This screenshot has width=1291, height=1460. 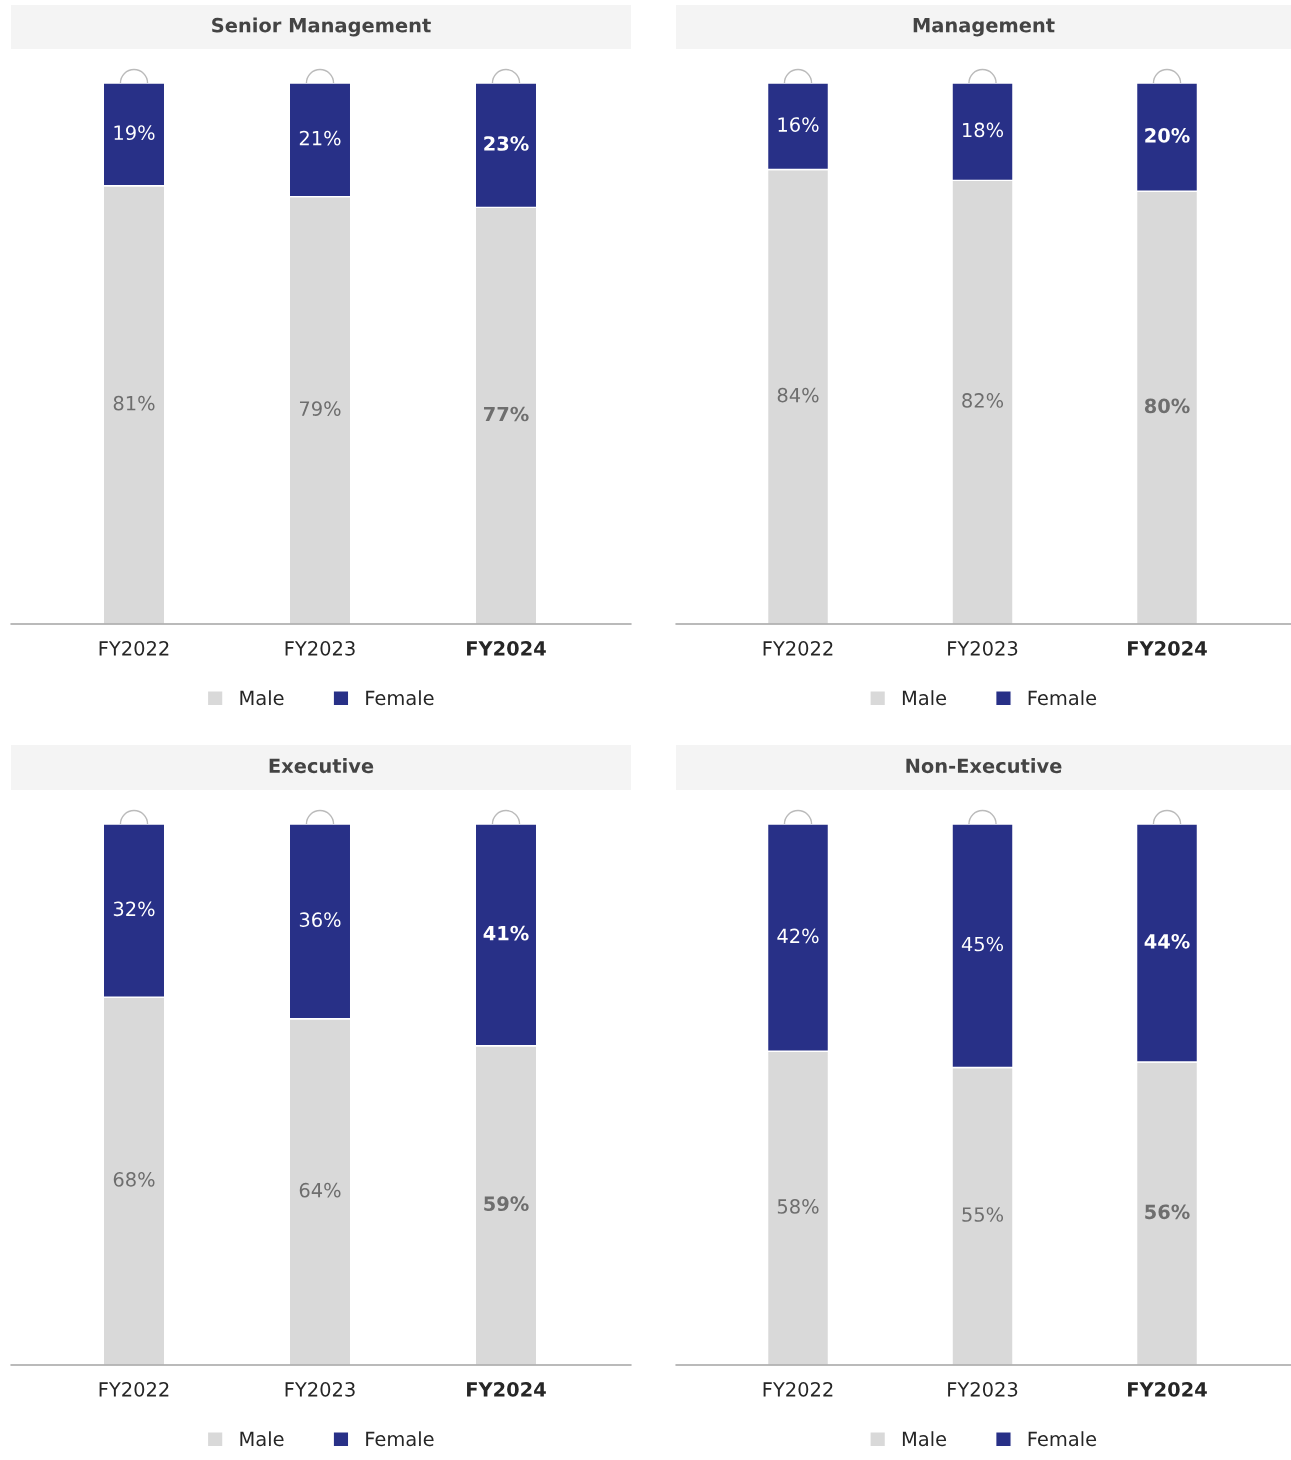 I want to click on data-label: 64%, so click(x=320, y=1190).